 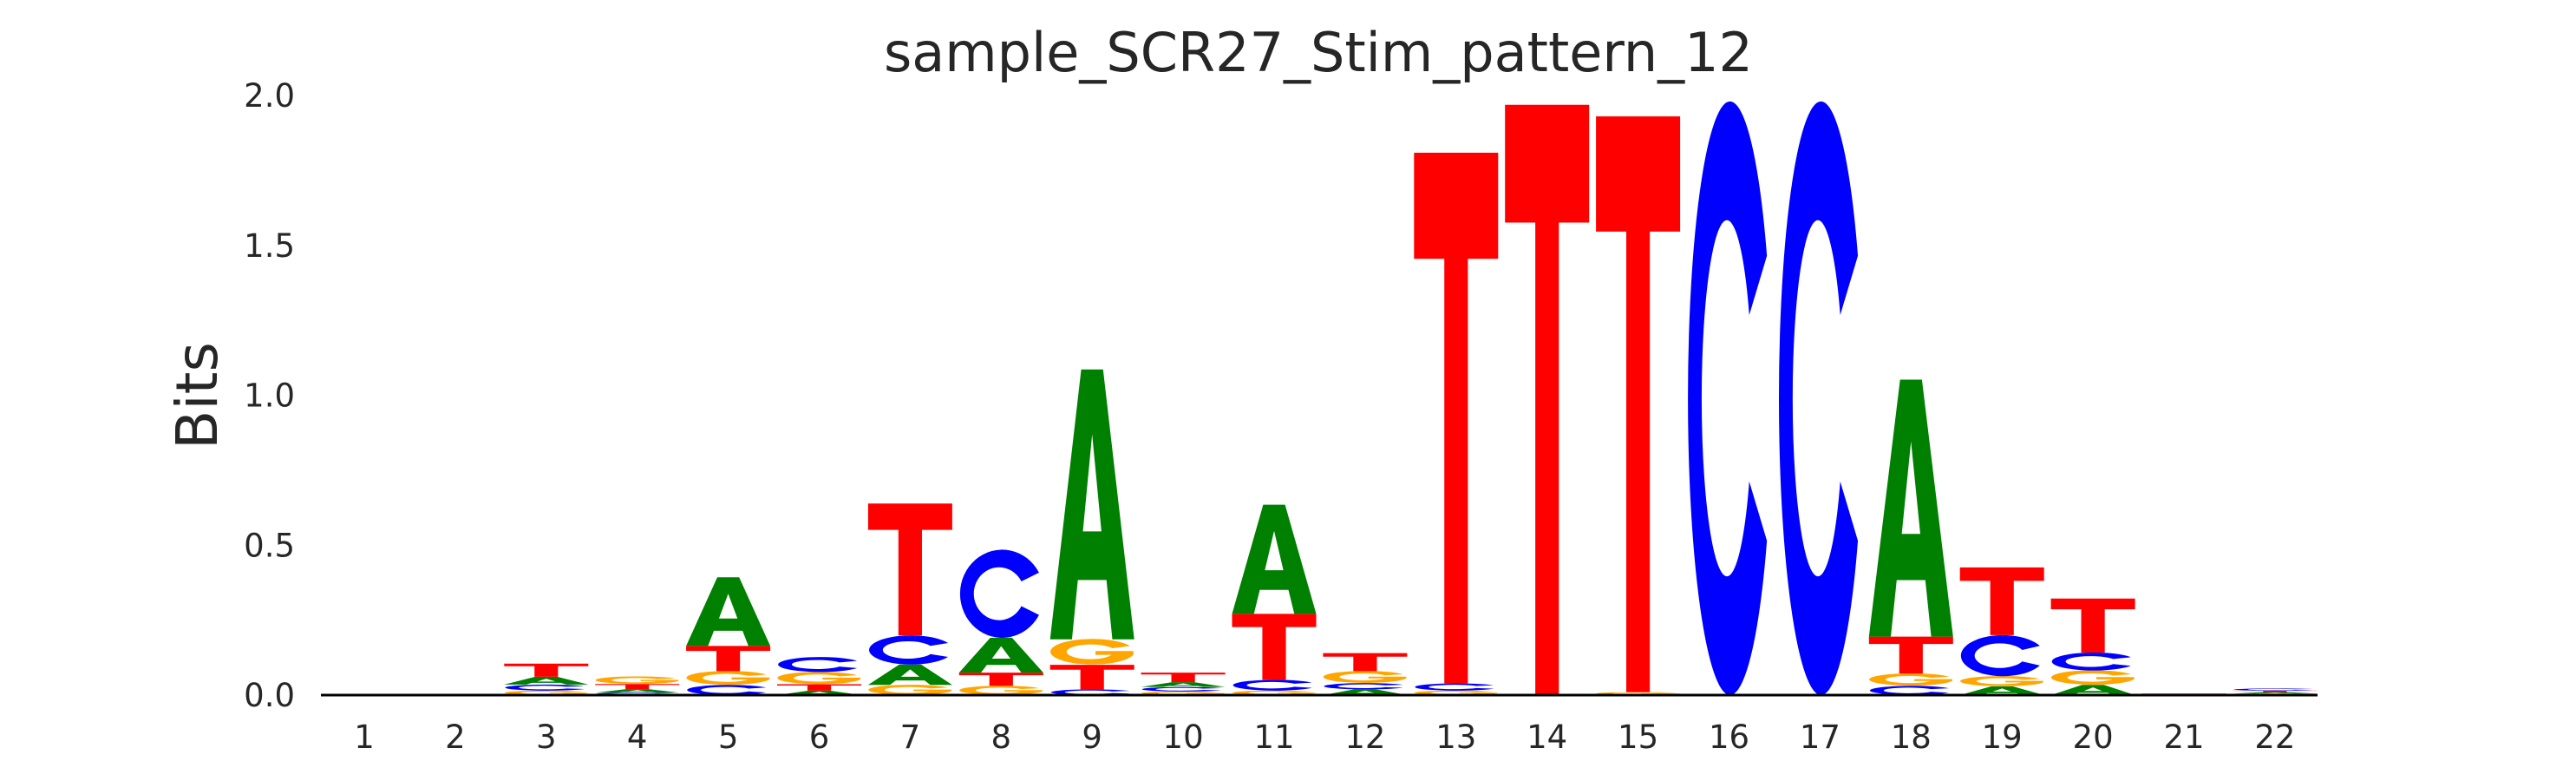 What do you see at coordinates (910, 737) in the screenshot?
I see `x-tick-label: 7` at bounding box center [910, 737].